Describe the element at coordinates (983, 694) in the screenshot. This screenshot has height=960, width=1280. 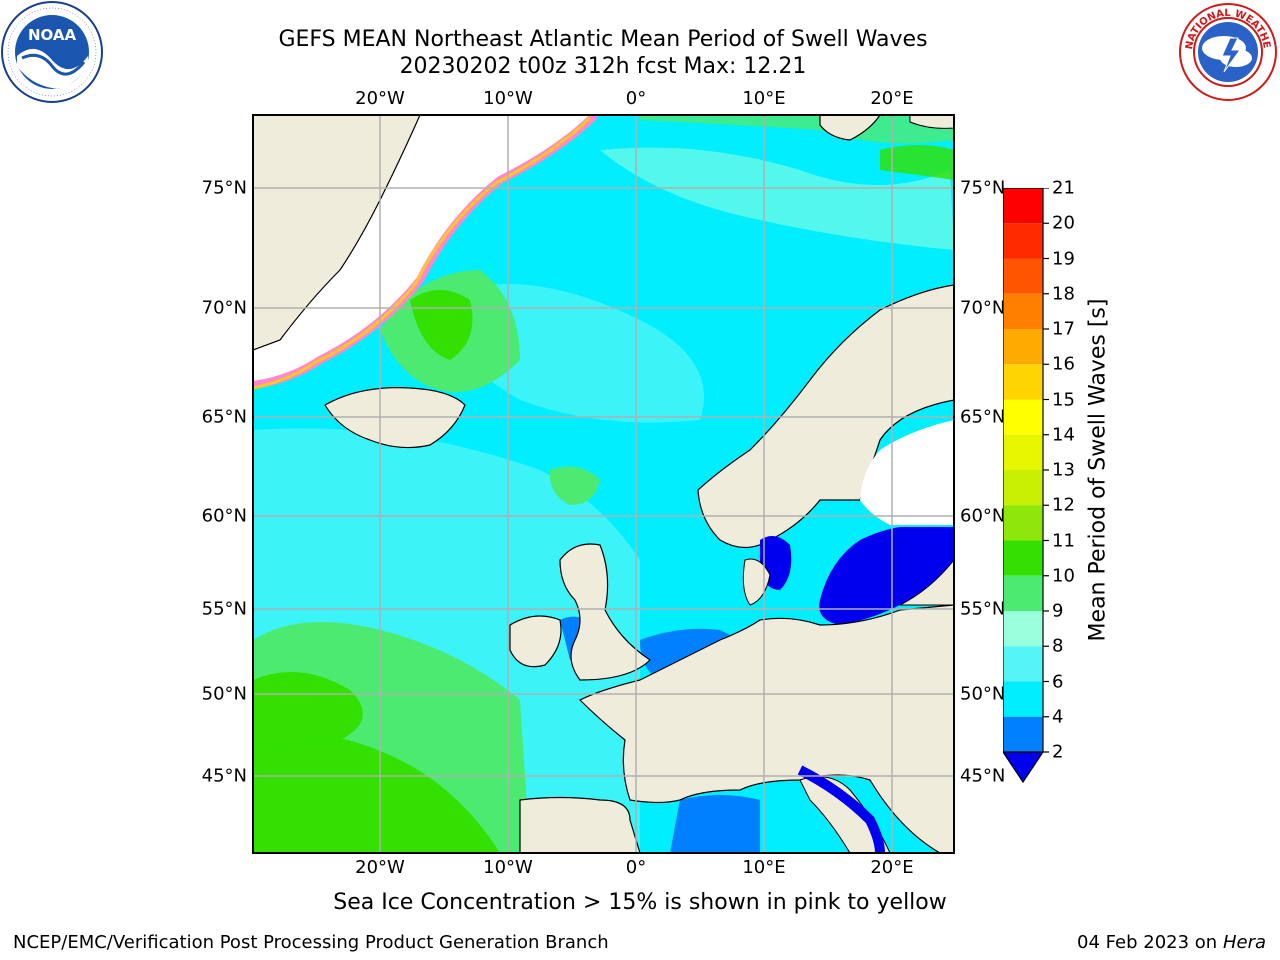
I see `lat-label-right: 50°N` at that location.